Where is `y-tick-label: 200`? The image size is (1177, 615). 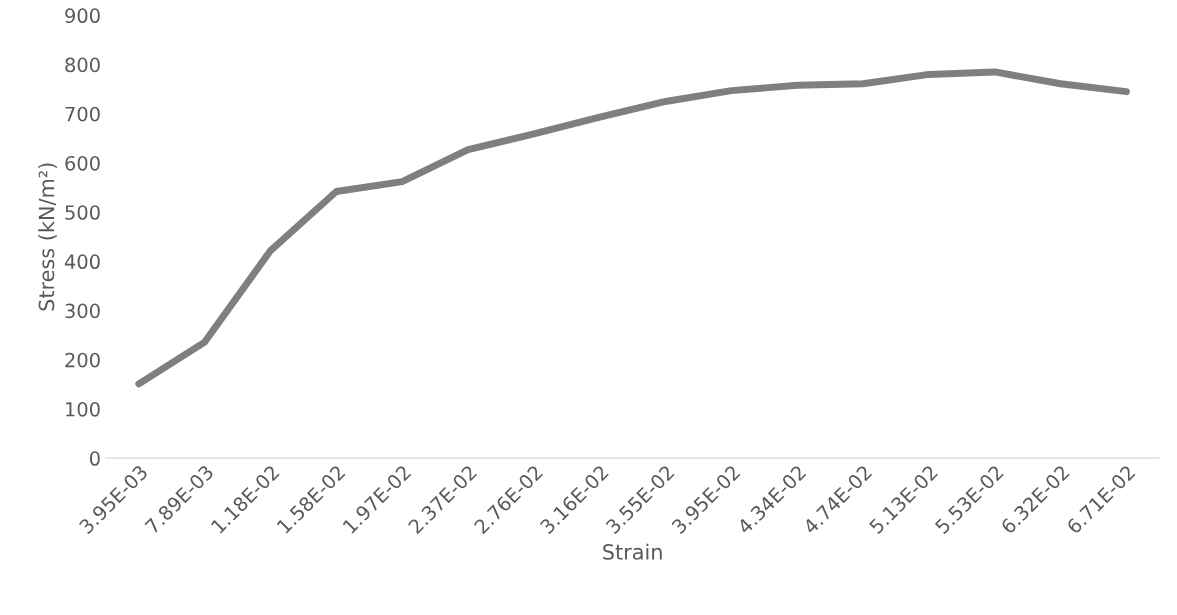
y-tick-label: 200 is located at coordinates (82, 360).